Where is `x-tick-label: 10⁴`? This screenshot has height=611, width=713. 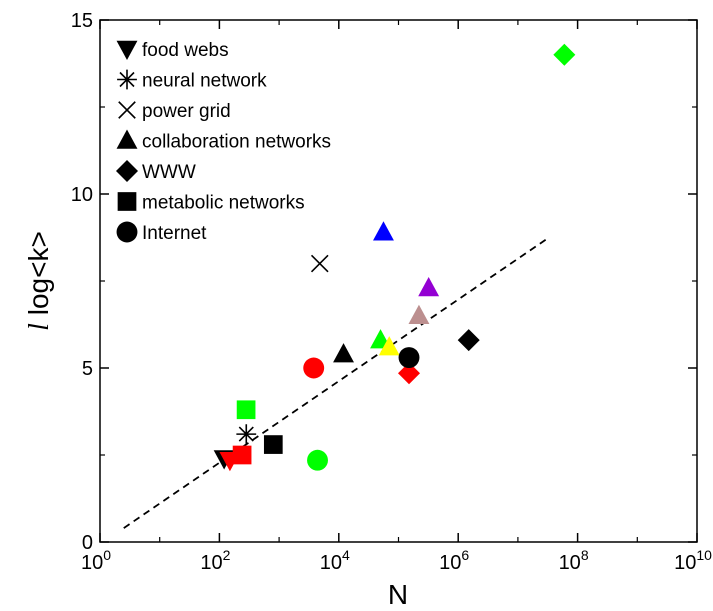
x-tick-label: 10⁴ is located at coordinates (335, 560).